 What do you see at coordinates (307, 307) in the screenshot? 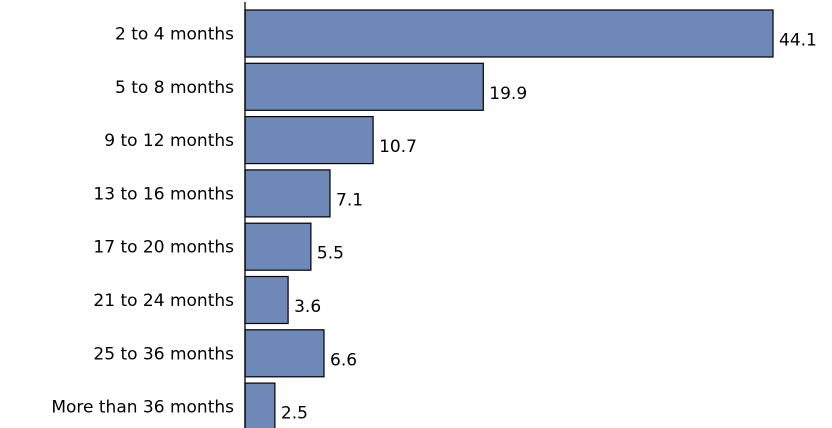
I see `value-label: 3.6` at bounding box center [307, 307].